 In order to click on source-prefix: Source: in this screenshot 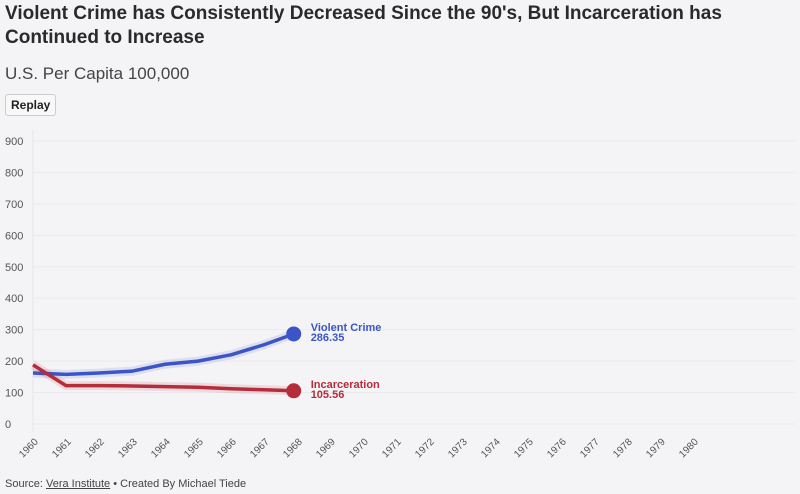, I will do `click(25, 484)`.